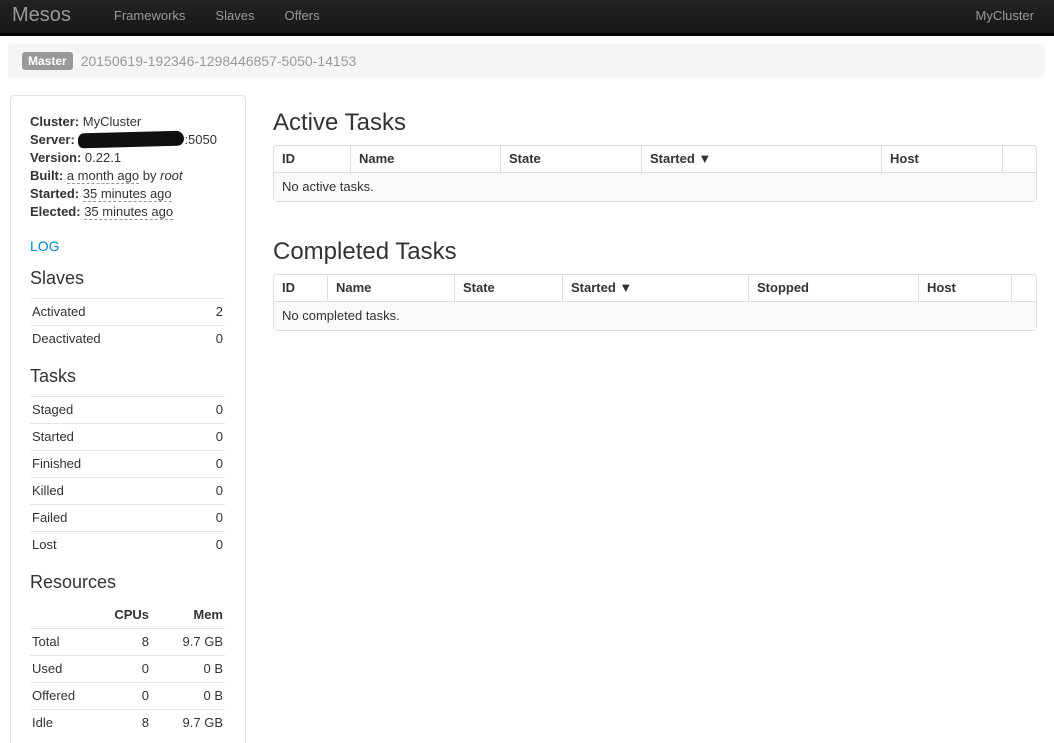 The image size is (1054, 743). I want to click on navbar-cluster-name: MyCluster, so click(1004, 15).